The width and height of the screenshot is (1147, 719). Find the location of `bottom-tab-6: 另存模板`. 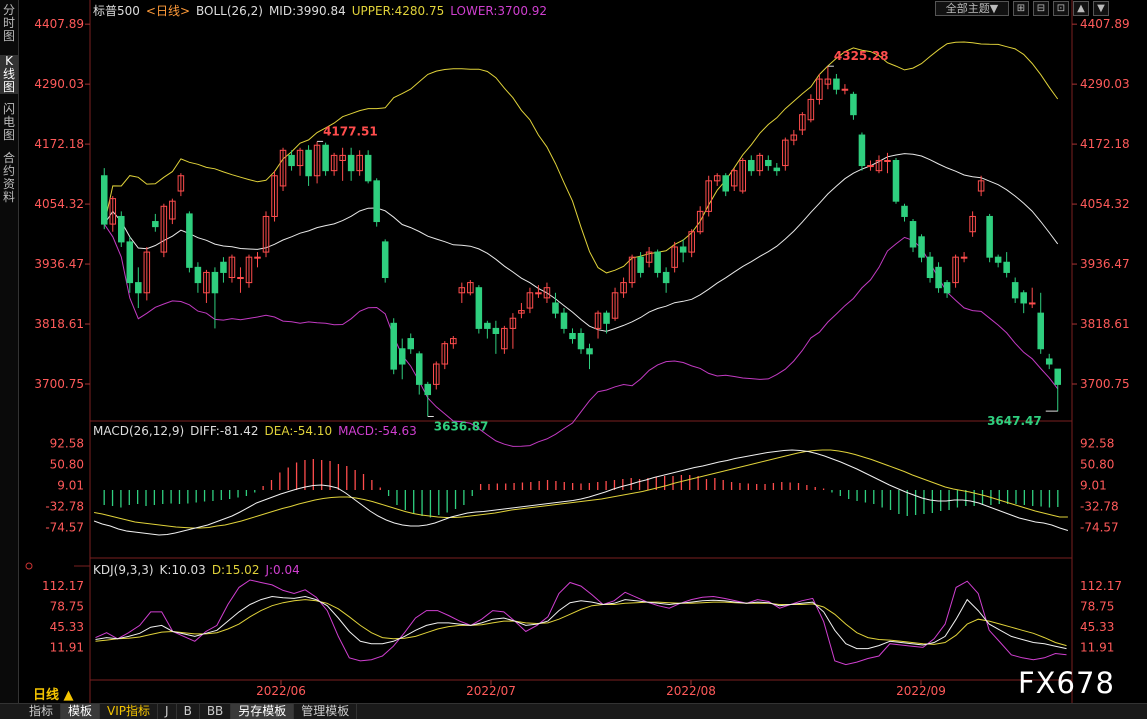

bottom-tab-6: 另存模板 is located at coordinates (263, 711).